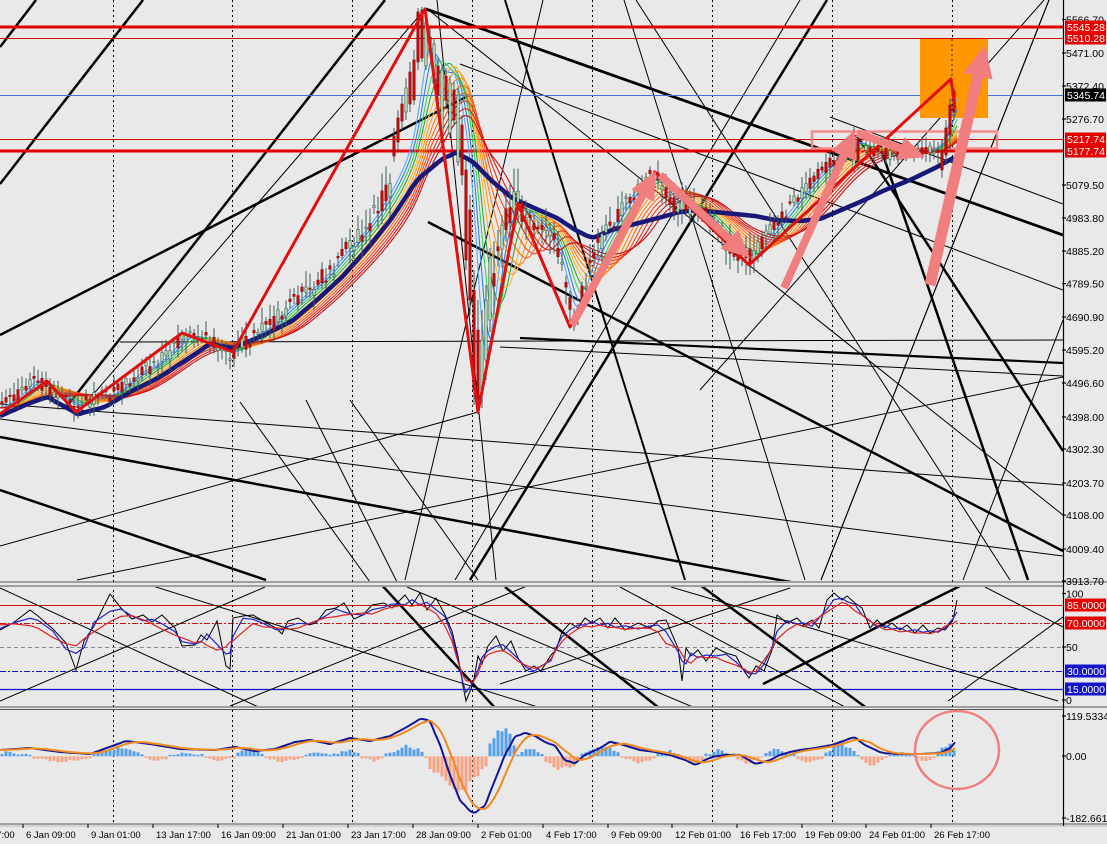 The image size is (1107, 844). I want to click on svg-text: 5079.50, so click(1085, 186).